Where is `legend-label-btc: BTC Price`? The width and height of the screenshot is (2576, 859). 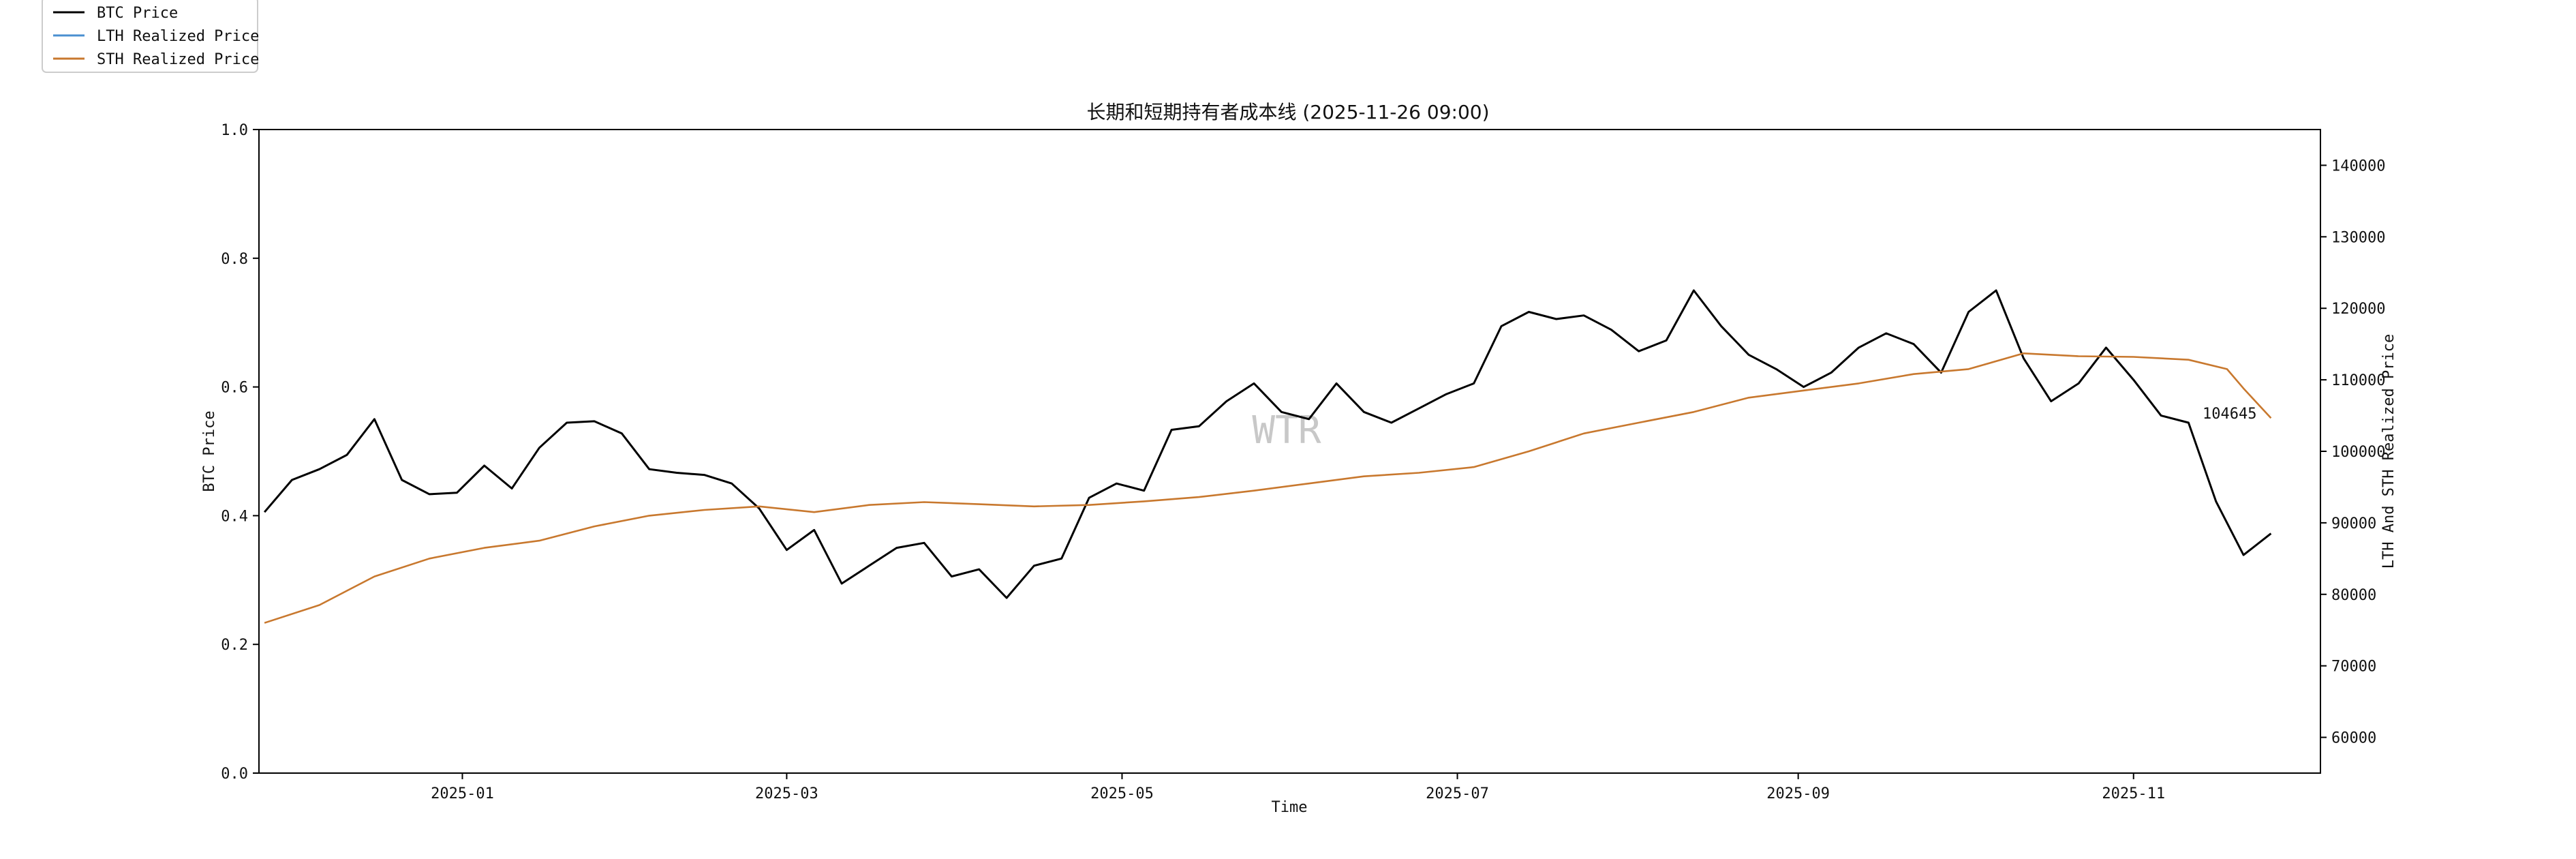
legend-label-btc: BTC Price is located at coordinates (137, 13).